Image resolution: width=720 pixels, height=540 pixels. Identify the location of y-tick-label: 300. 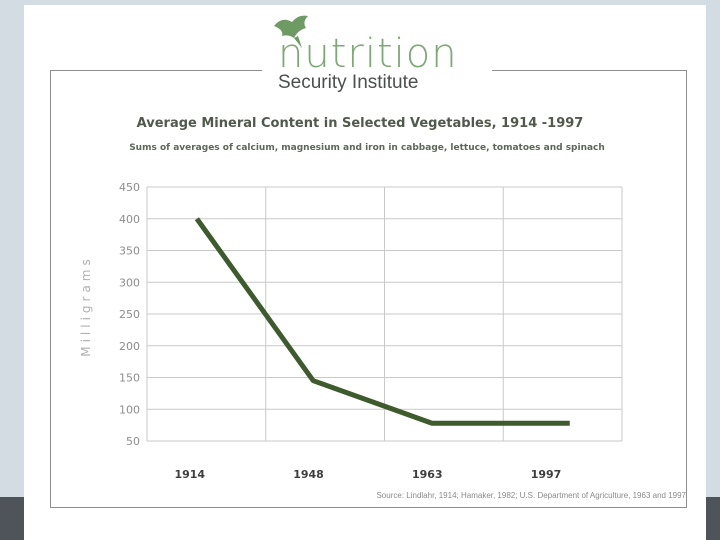
(129, 282).